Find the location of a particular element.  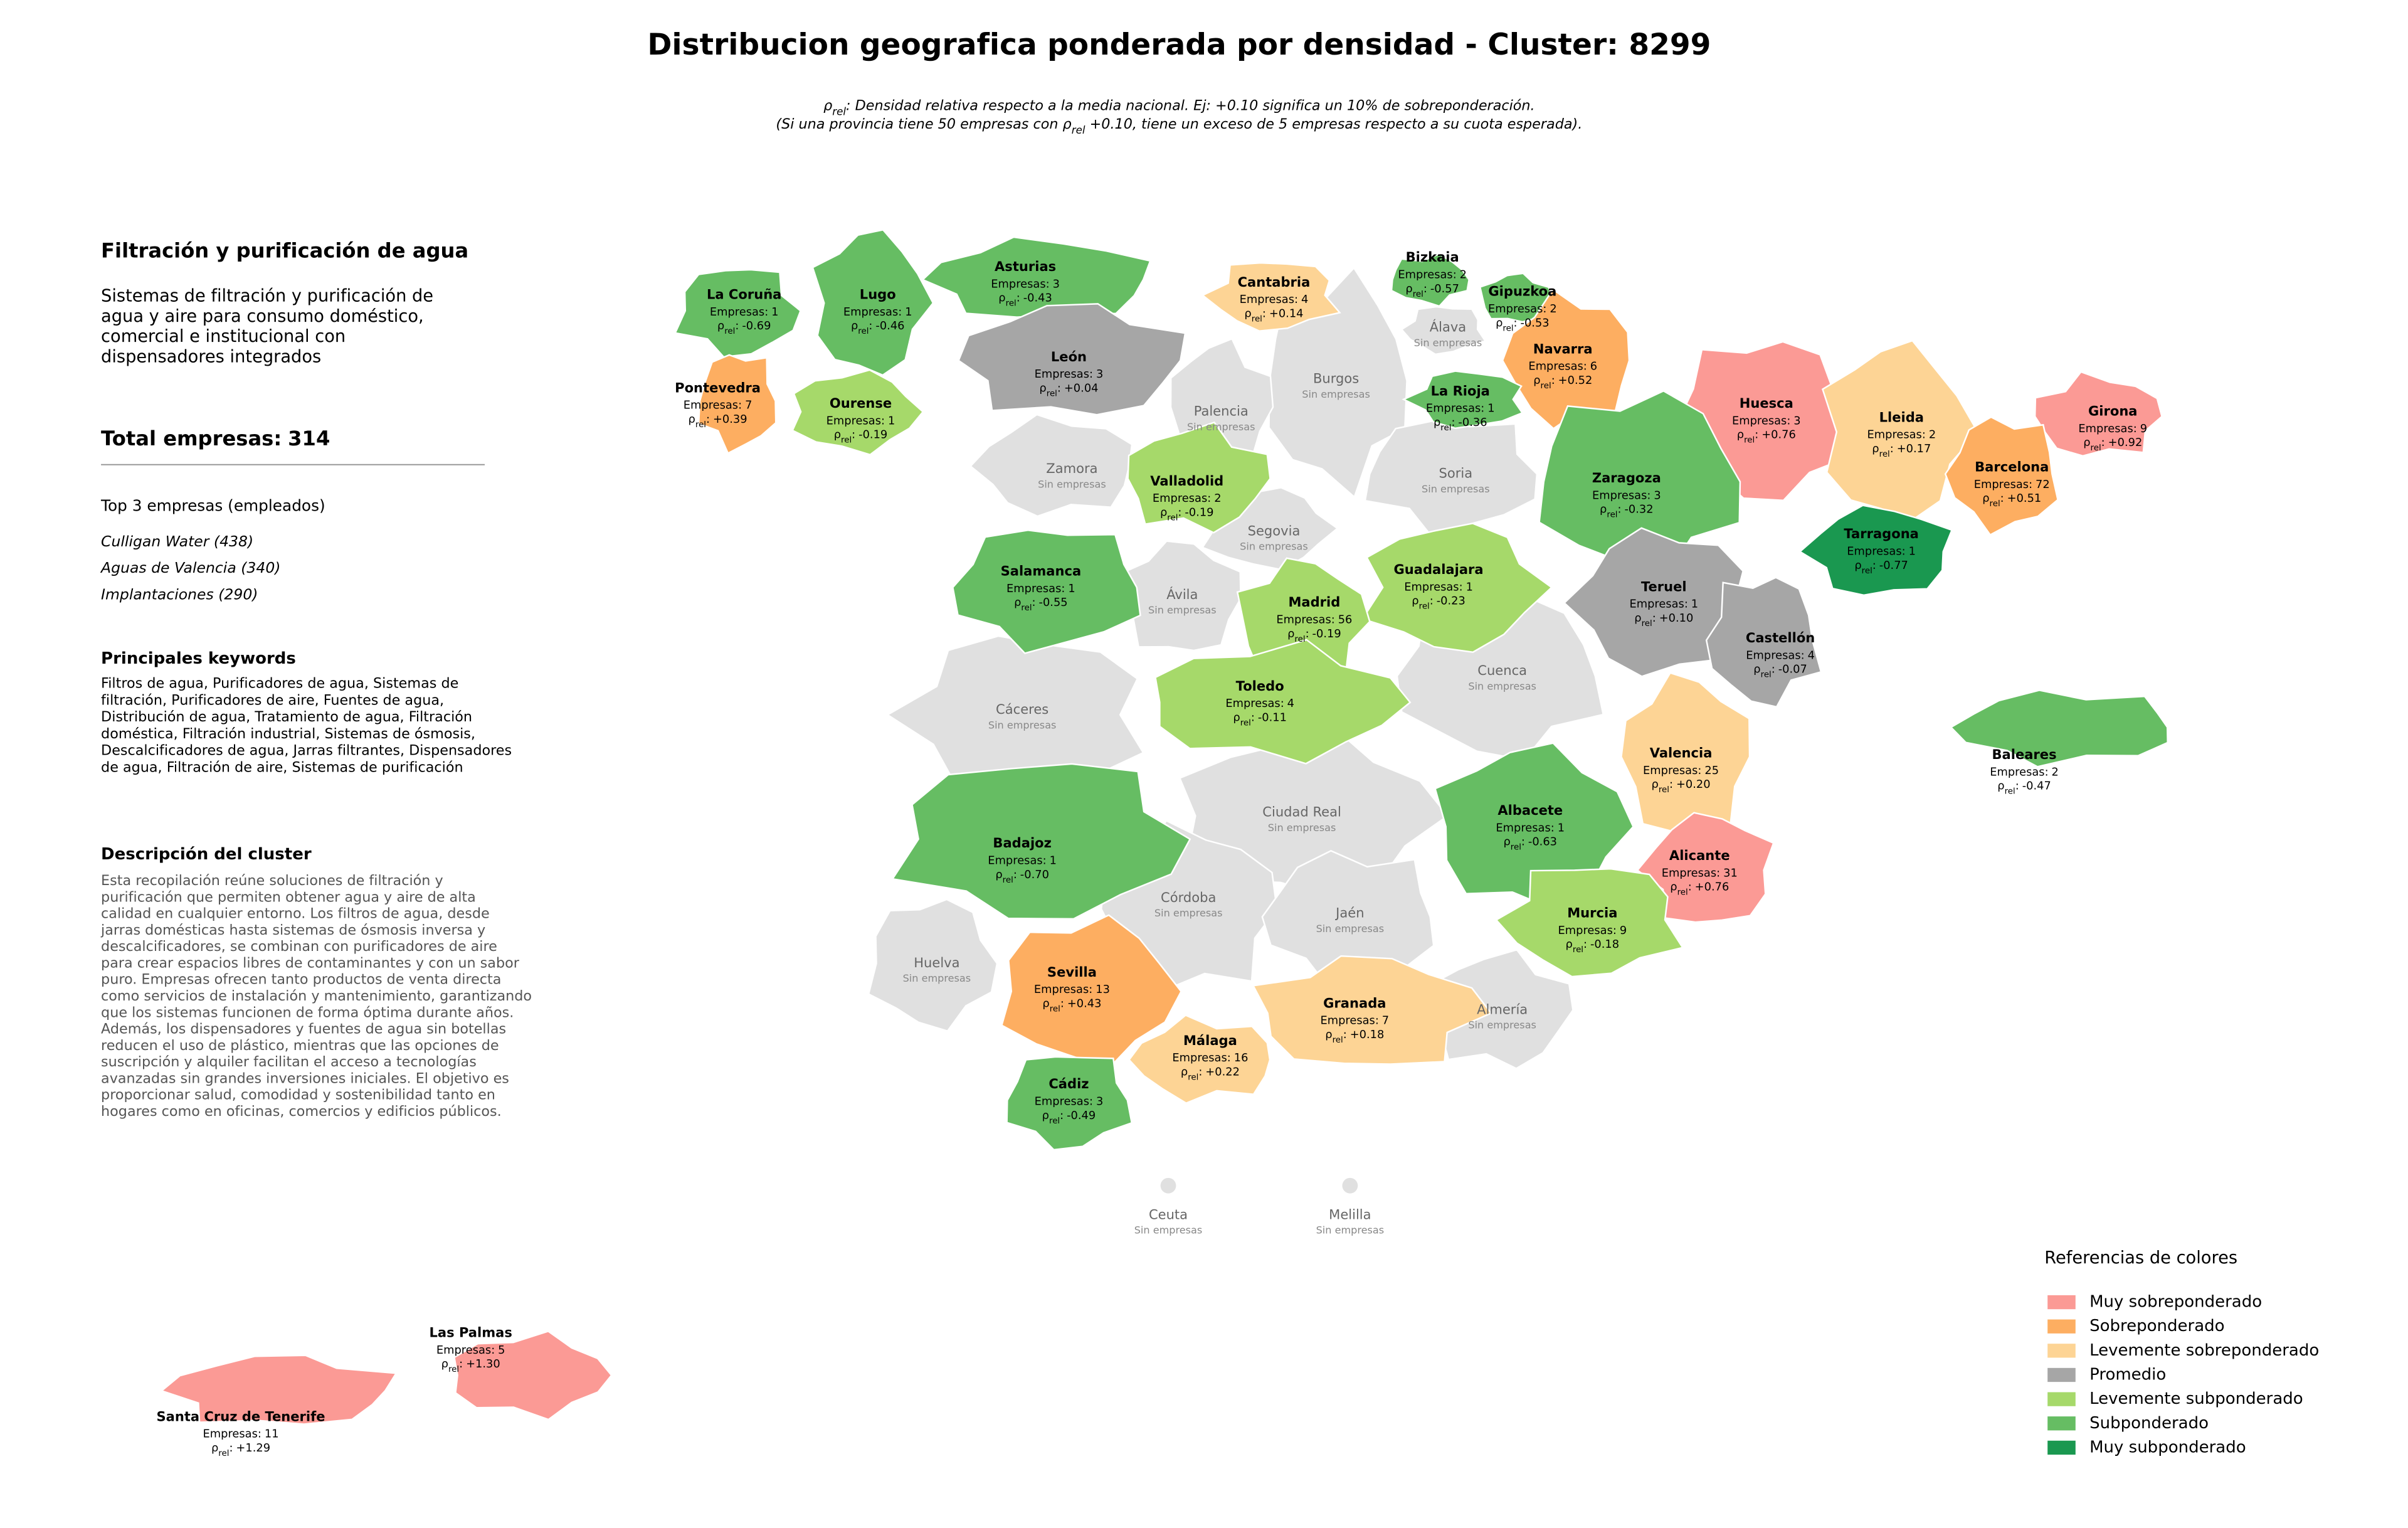

province-rho-part: -0.32 is located at coordinates (1638, 510).